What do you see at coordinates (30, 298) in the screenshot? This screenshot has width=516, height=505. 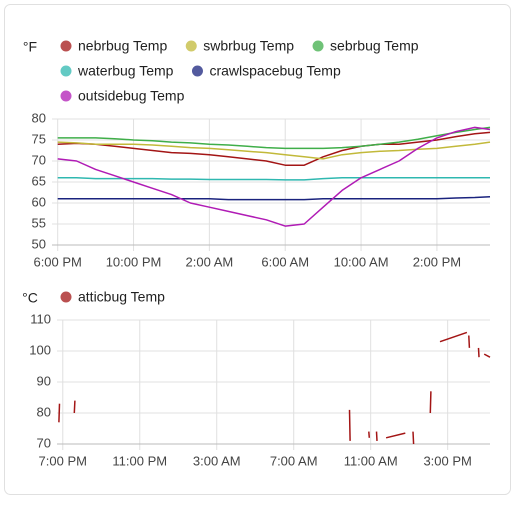 I see `y-axis-unit: °C` at bounding box center [30, 298].